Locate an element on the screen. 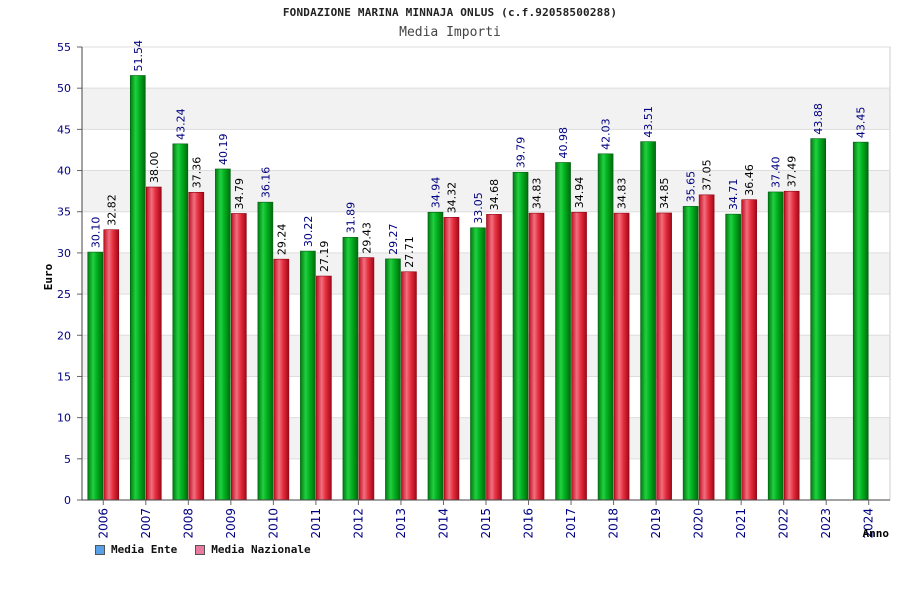  y-tick-label: 35 is located at coordinates (64, 212).